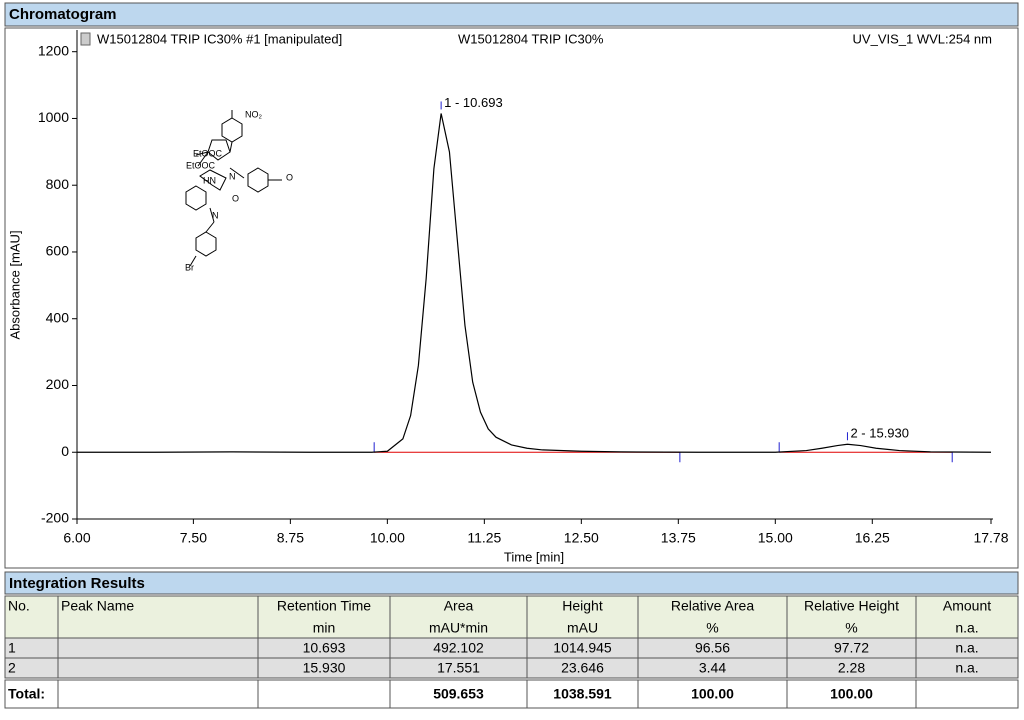 This screenshot has width=1024, height=720. What do you see at coordinates (458, 648) in the screenshot?
I see `table-value: 492.102` at bounding box center [458, 648].